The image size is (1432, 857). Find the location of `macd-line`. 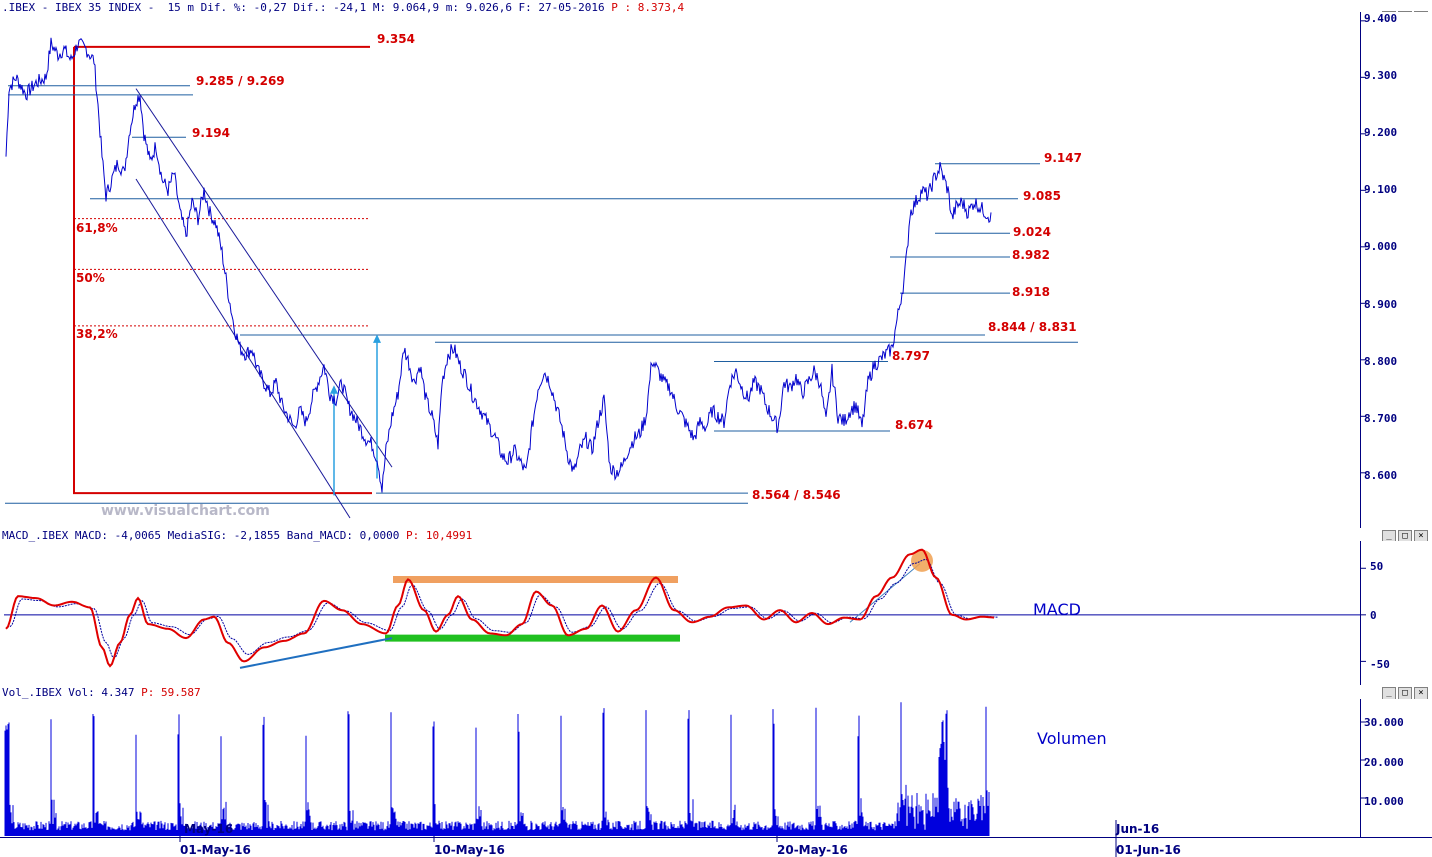

macd-line is located at coordinates (500, 608).